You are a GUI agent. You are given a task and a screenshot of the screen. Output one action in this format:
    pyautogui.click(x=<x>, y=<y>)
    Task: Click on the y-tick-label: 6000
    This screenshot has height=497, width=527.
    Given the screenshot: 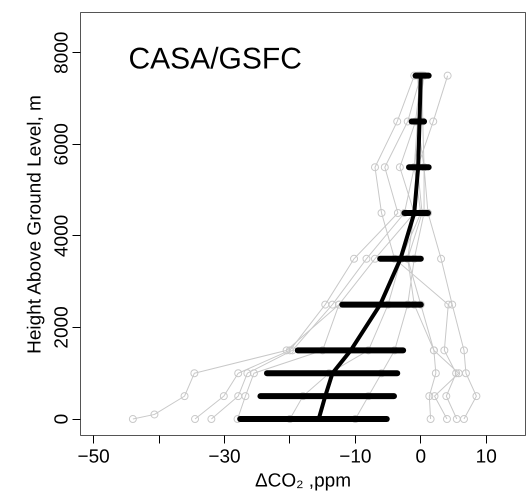 What is the action you would take?
    pyautogui.click(x=62, y=144)
    